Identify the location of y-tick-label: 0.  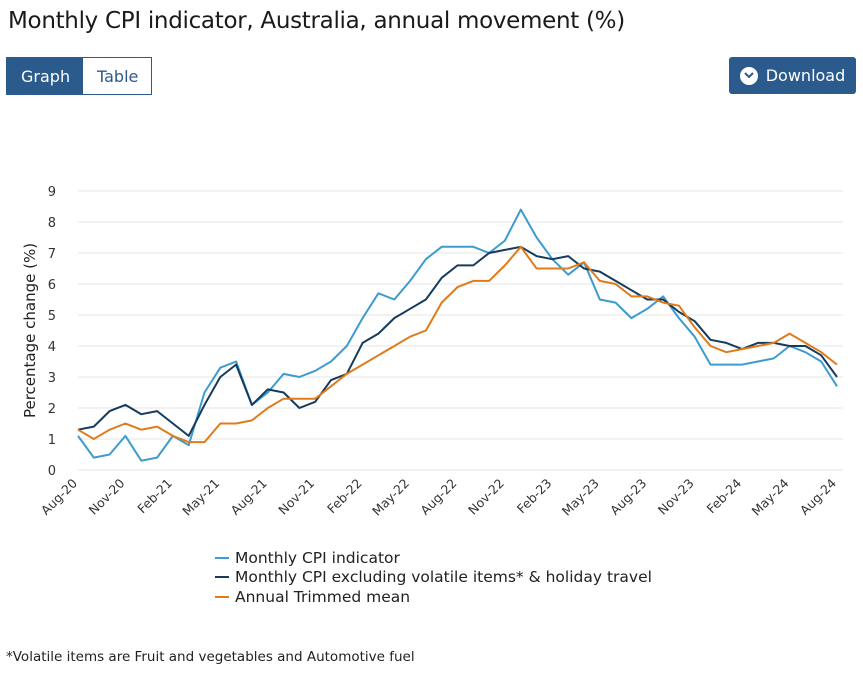
(52, 471).